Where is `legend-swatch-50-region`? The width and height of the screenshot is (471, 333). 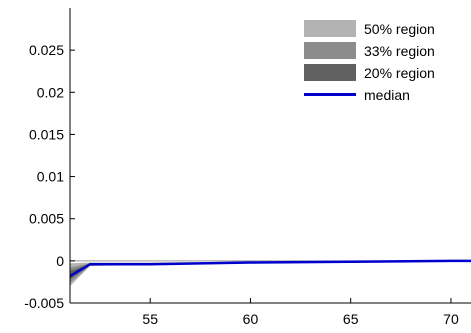
legend-swatch-50-region is located at coordinates (330, 28).